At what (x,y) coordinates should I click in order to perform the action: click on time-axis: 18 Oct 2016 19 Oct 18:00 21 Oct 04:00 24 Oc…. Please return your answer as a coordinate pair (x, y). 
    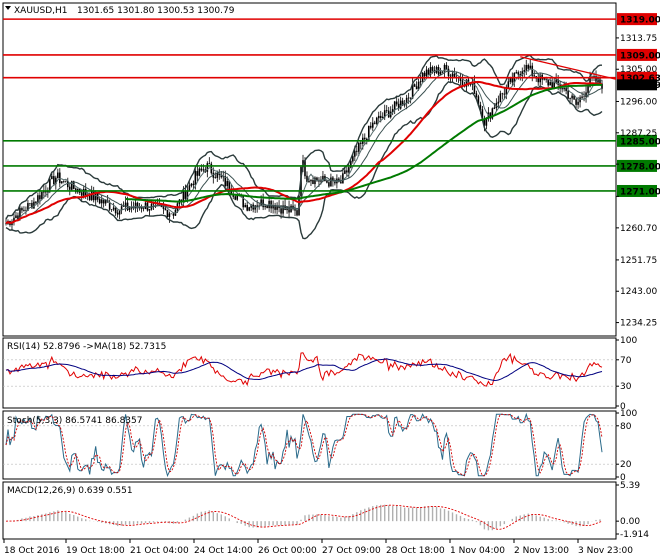
    Looking at the image, I should click on (318, 547).